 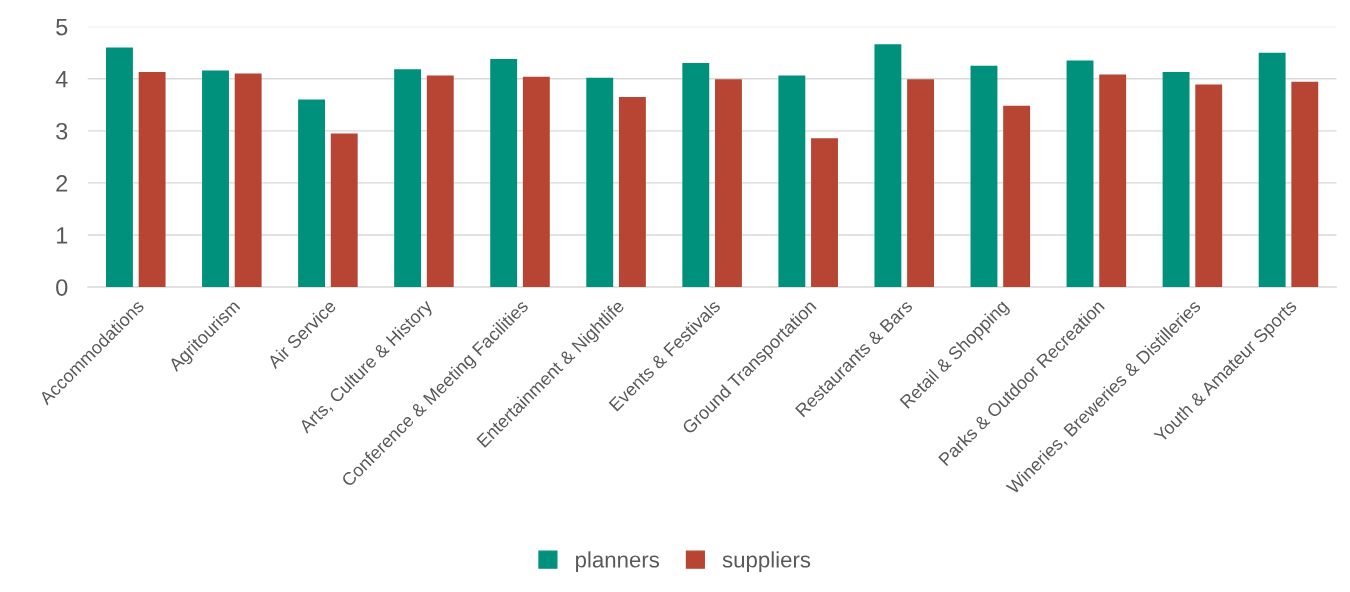 What do you see at coordinates (62, 287) in the screenshot?
I see `y-tick-label: 0` at bounding box center [62, 287].